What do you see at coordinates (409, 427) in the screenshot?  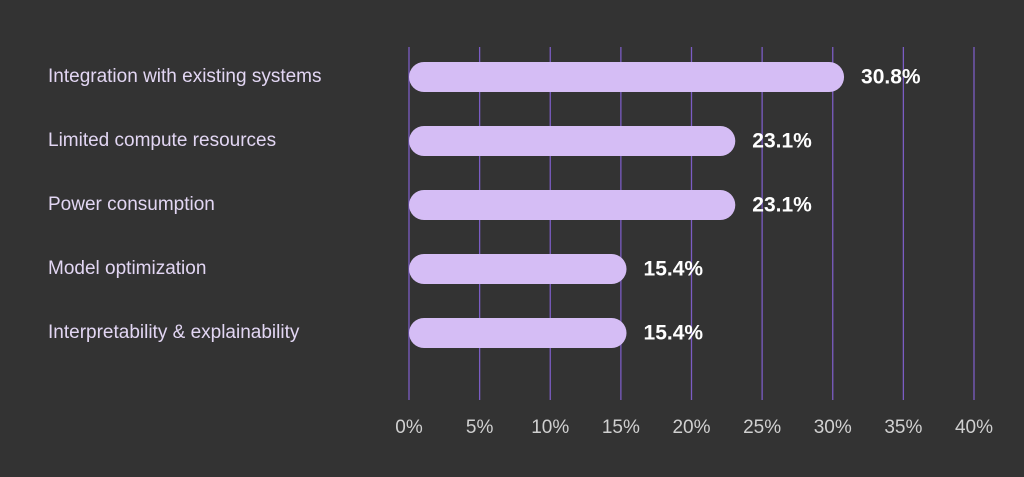 I see `x-tick-label: 0%` at bounding box center [409, 427].